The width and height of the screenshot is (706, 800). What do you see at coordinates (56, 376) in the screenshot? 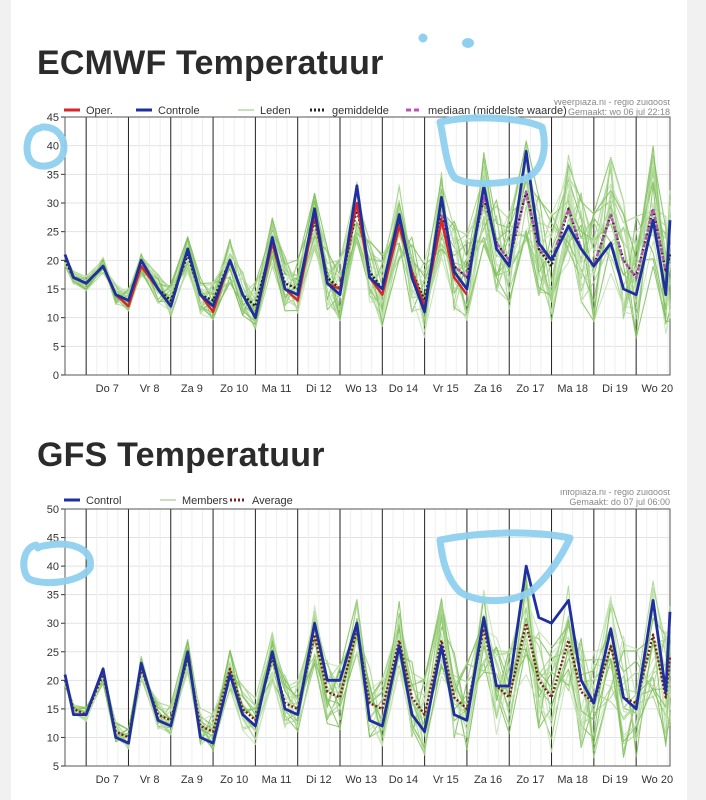
I see `y-tick-label: 0` at bounding box center [56, 376].